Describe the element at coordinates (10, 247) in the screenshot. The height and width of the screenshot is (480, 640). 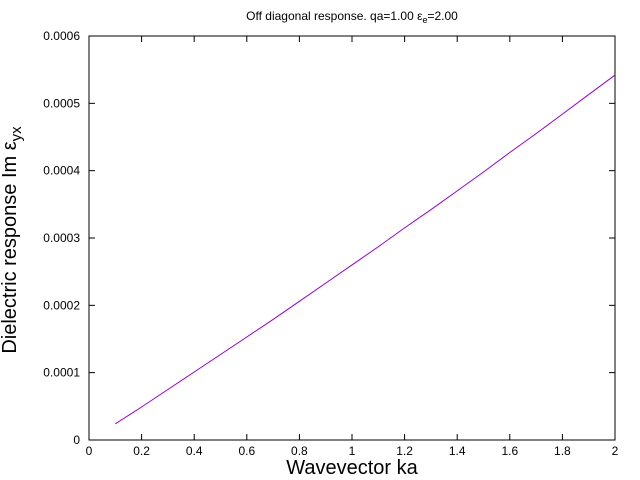
I see `y-label-text: Dielectric response Im ε` at that location.